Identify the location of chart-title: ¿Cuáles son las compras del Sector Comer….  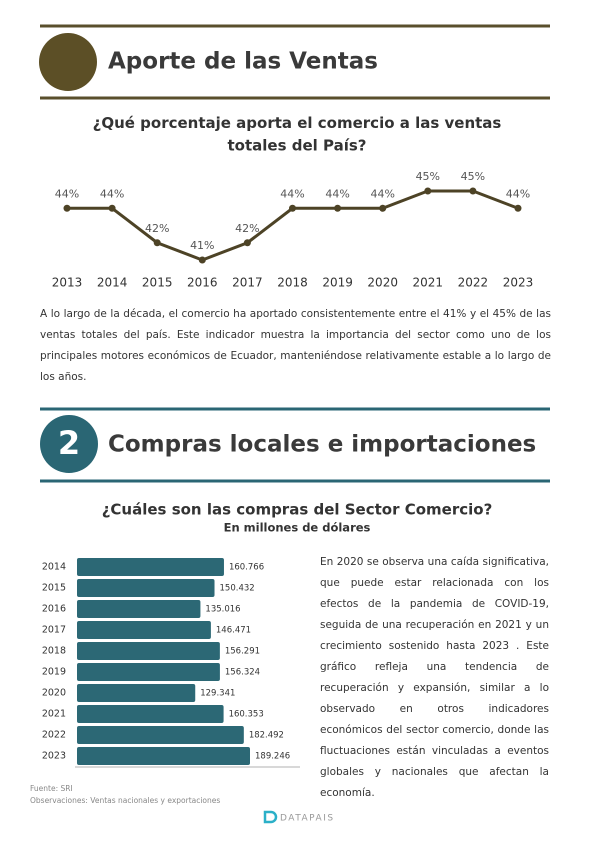
(297, 510).